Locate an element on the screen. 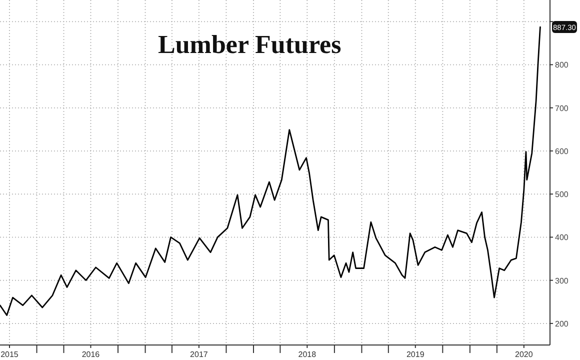  y-tick-label: 700 is located at coordinates (562, 108).